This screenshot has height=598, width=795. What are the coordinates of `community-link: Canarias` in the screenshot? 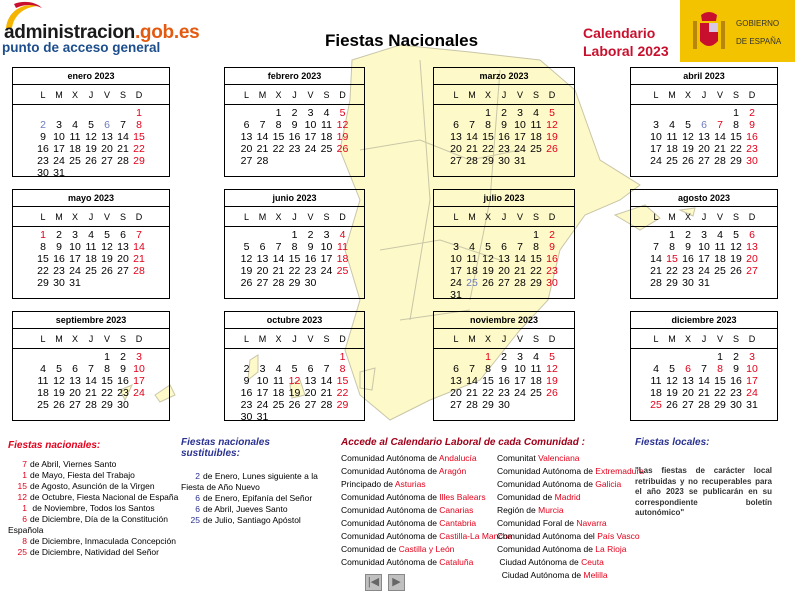 It's located at (456, 510).